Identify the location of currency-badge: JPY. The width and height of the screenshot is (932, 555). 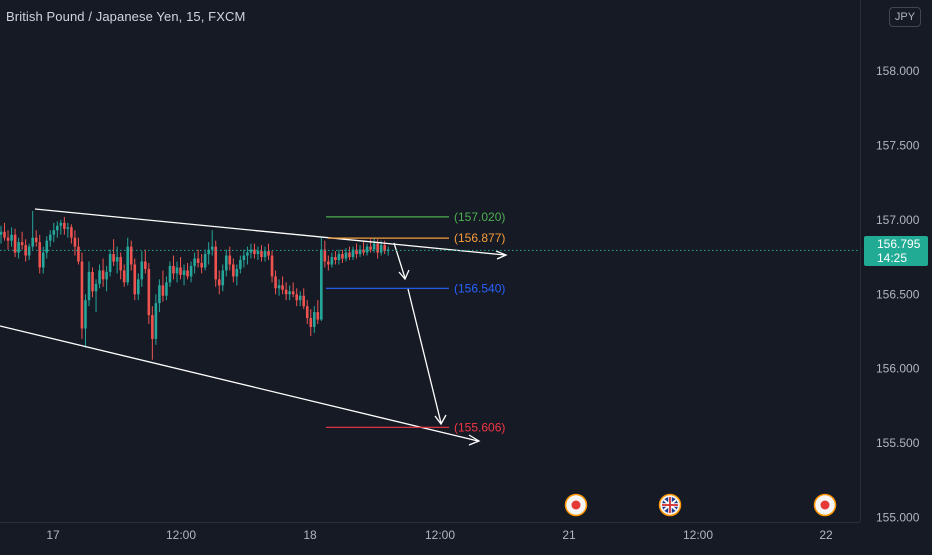
(905, 17).